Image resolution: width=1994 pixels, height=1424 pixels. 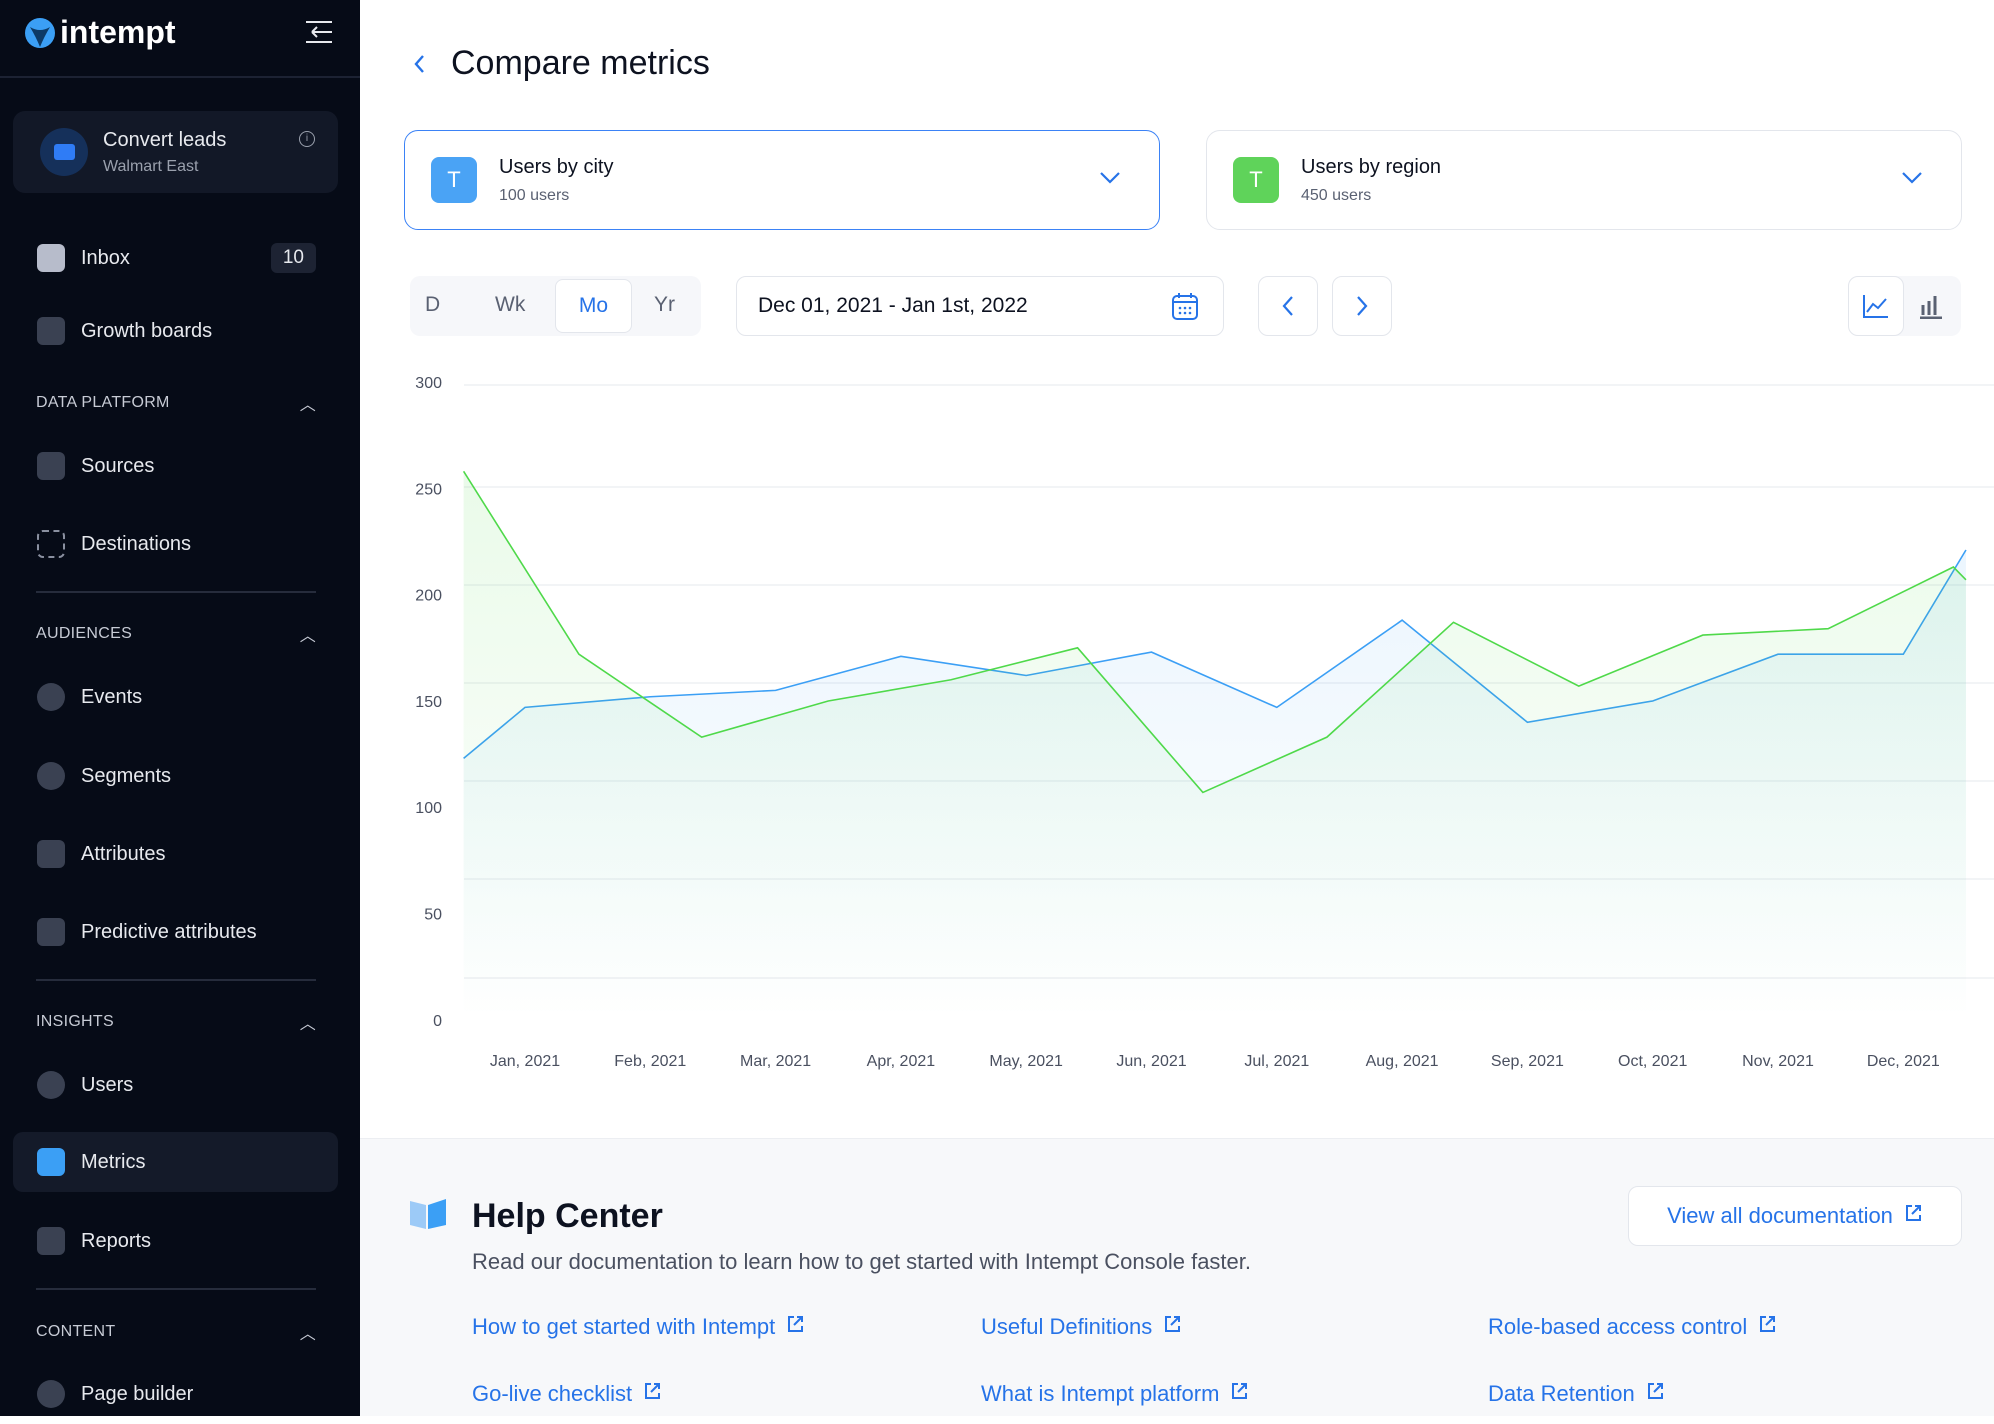 What do you see at coordinates (118, 32) in the screenshot?
I see `logo-text: intempt` at bounding box center [118, 32].